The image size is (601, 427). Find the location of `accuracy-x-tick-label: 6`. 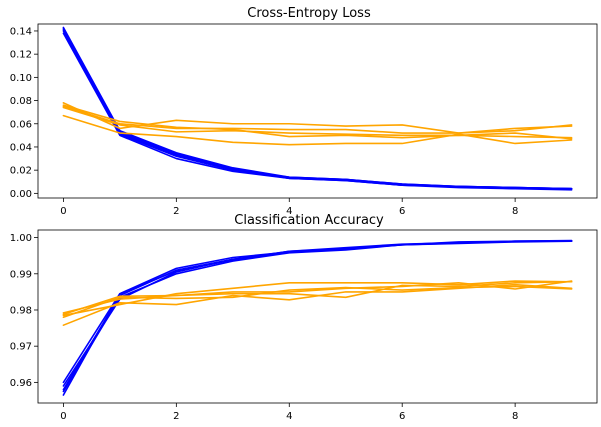

accuracy-x-tick-label: 6 is located at coordinates (402, 416).